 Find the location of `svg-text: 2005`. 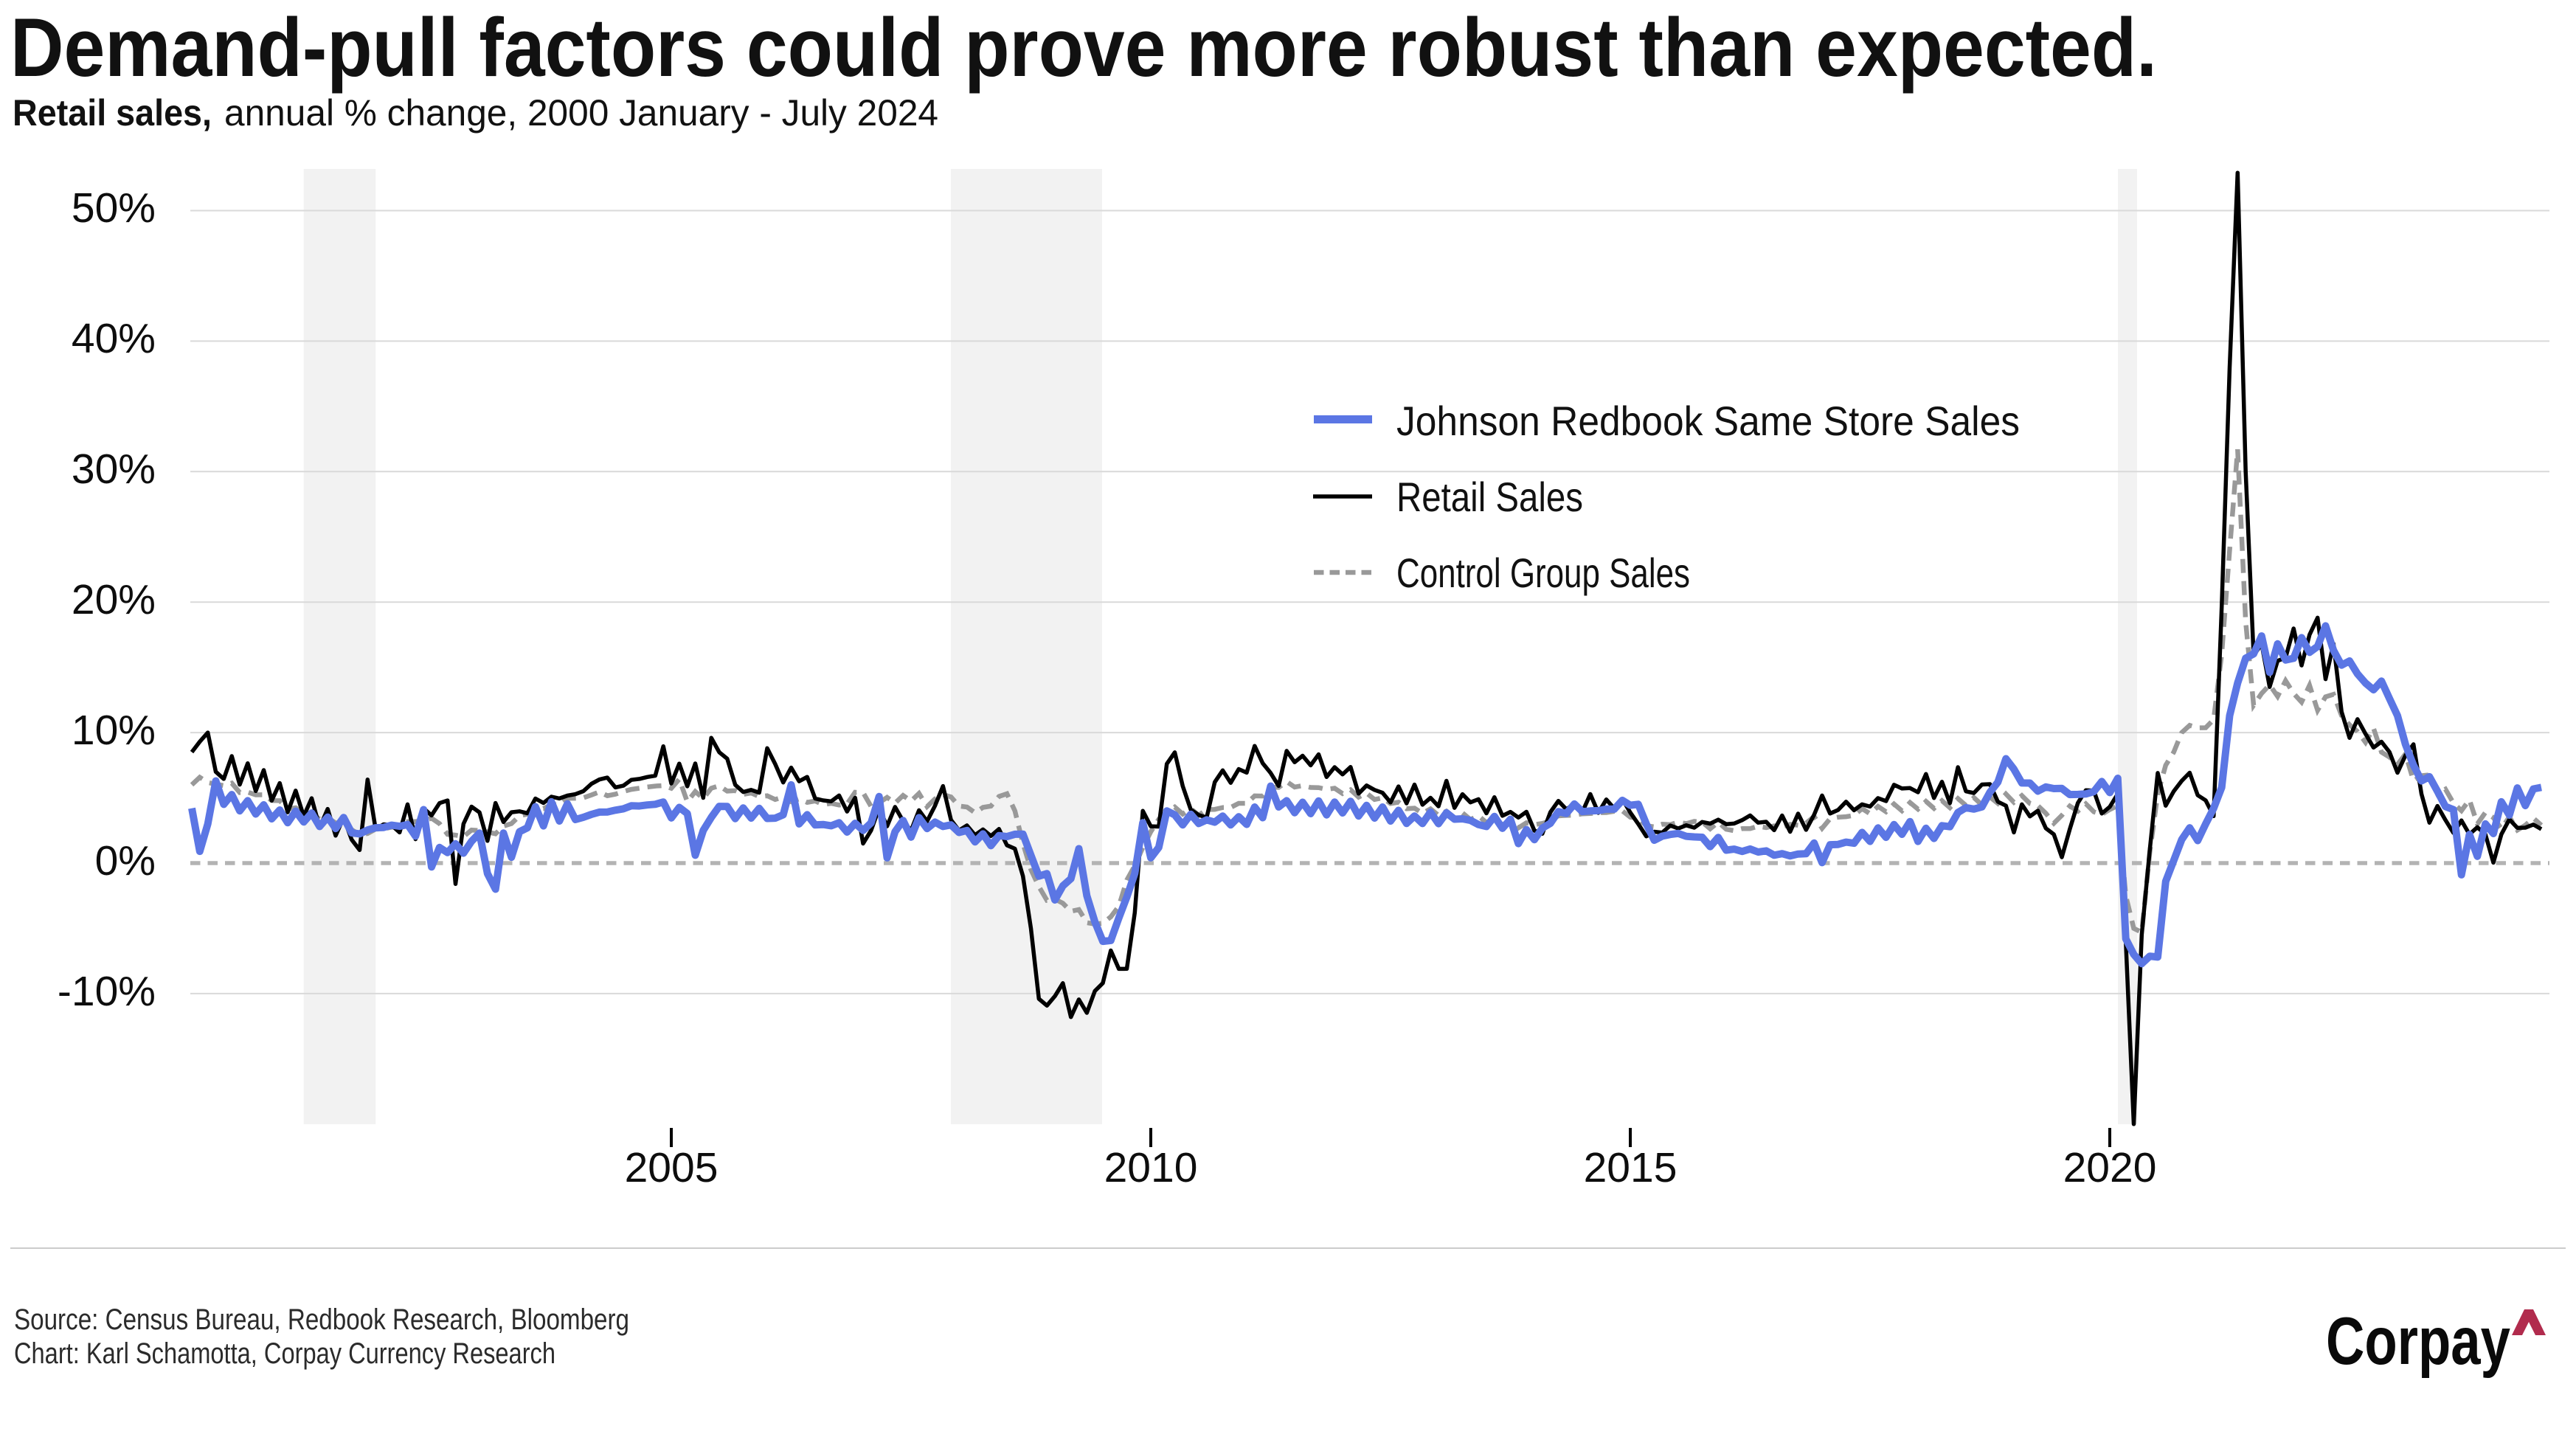

svg-text: 2005 is located at coordinates (672, 1167).